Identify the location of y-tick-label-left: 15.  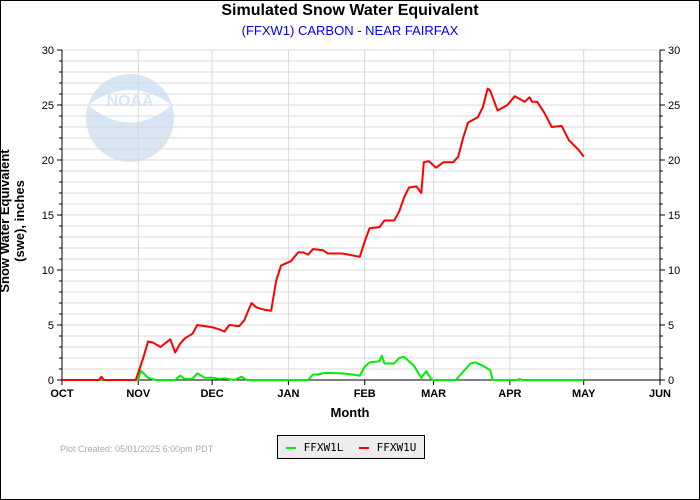
(48, 216).